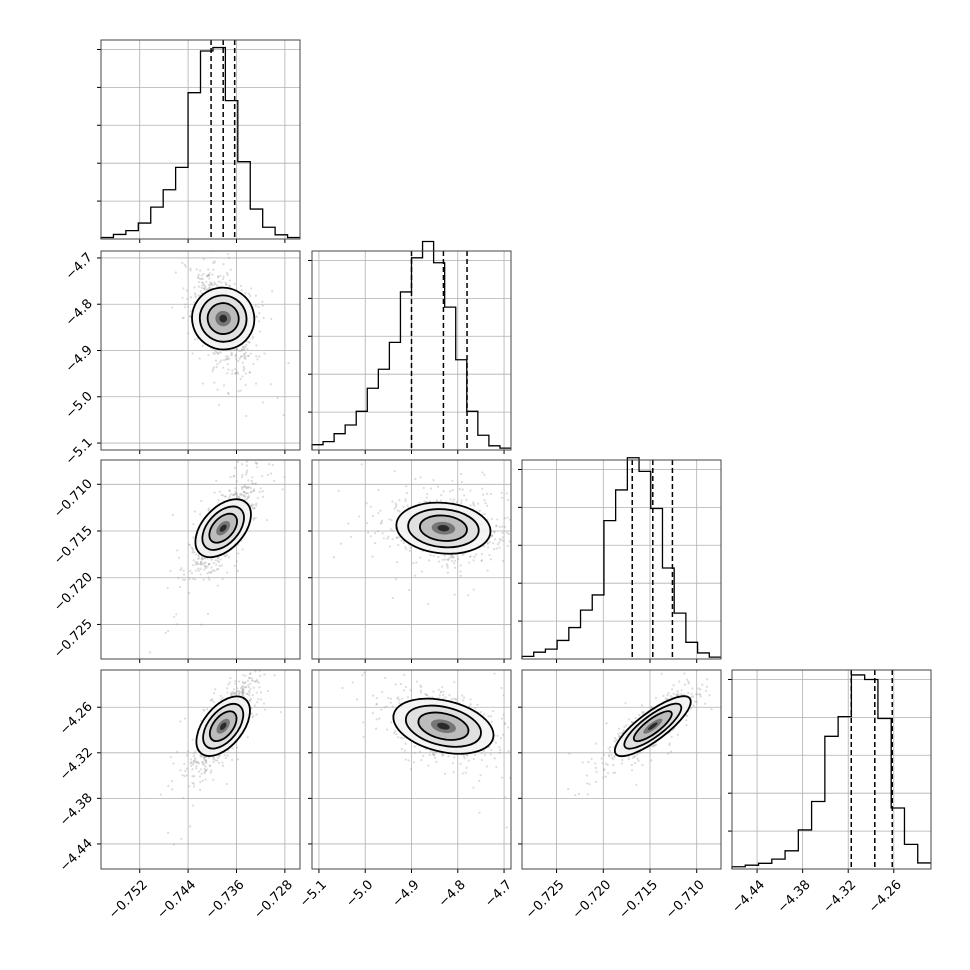 This screenshot has width=970, height=970. I want to click on axes-frame, so click(621, 559).